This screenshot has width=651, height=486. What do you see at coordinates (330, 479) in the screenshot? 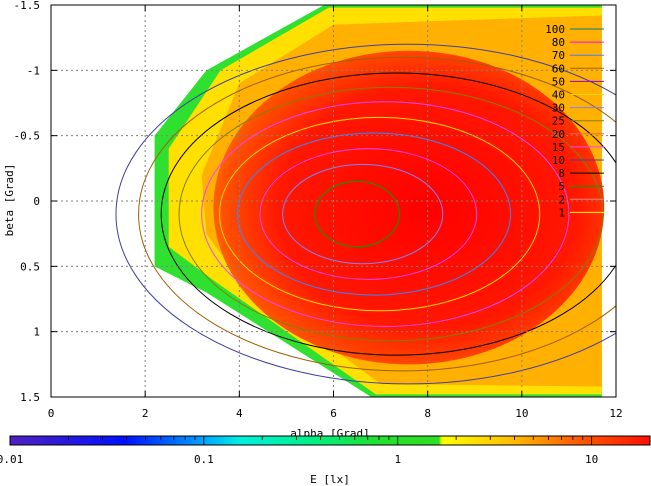
I see `colorbar-label: E [lx]` at bounding box center [330, 479].